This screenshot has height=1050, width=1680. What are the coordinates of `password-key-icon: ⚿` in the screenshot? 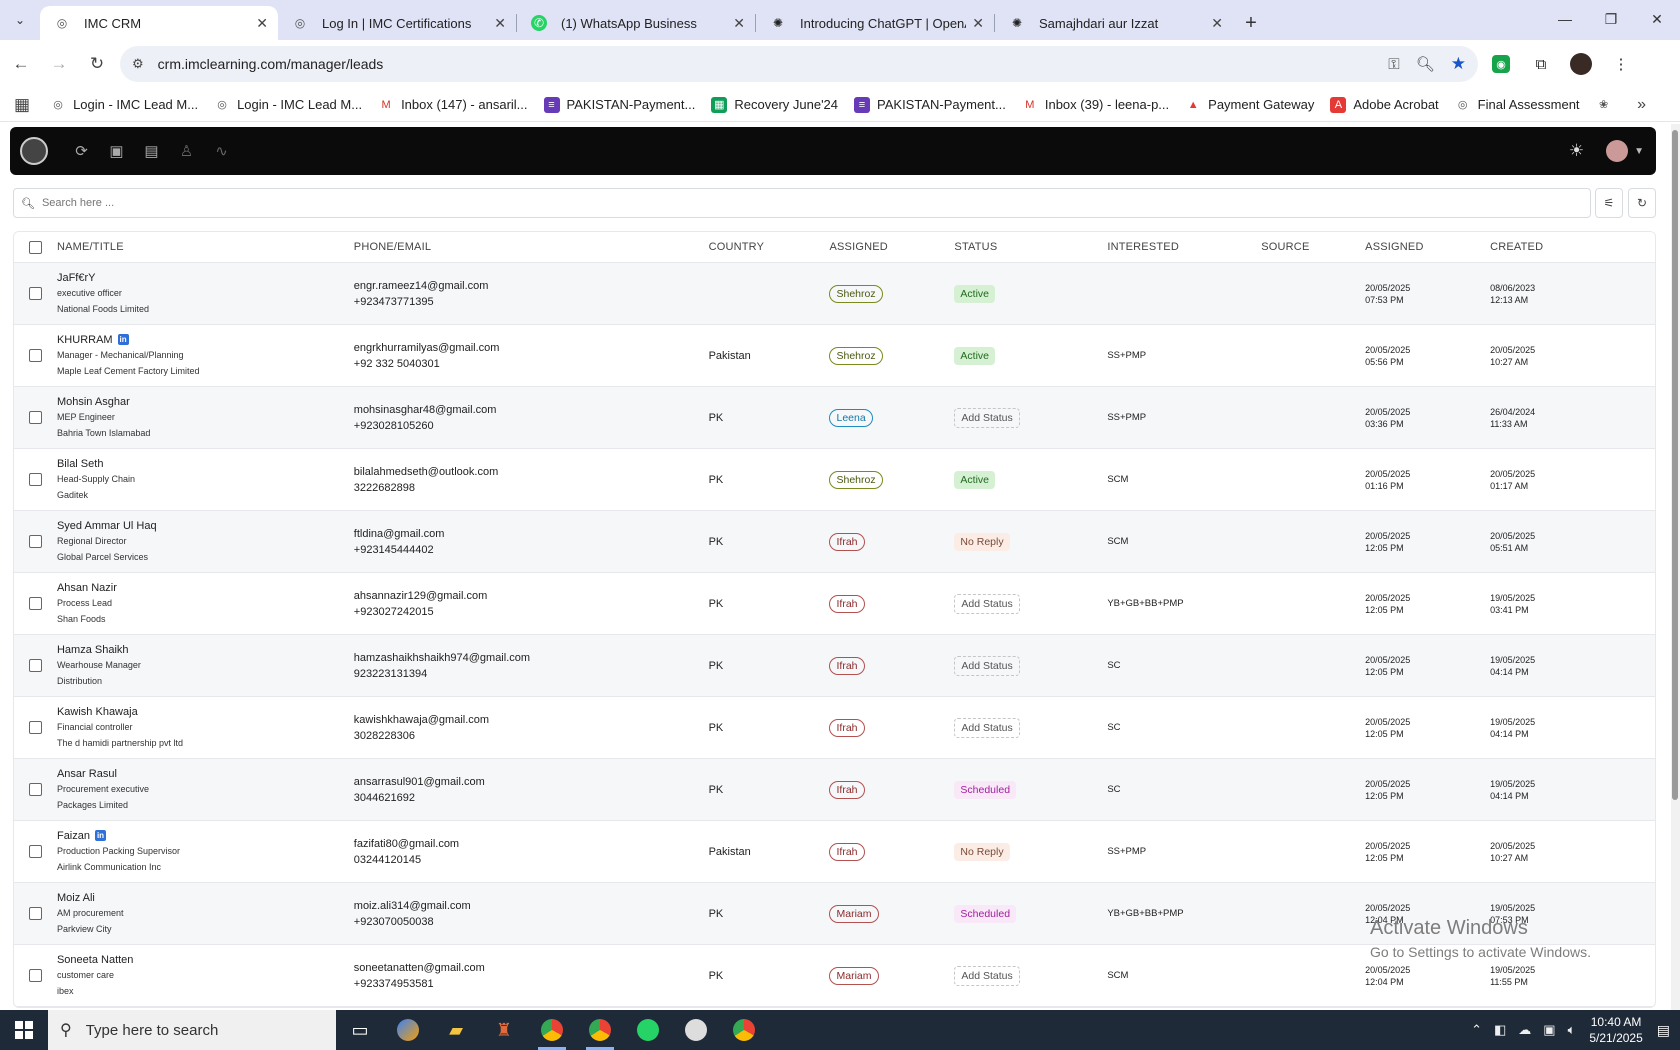 It's located at (1394, 64).